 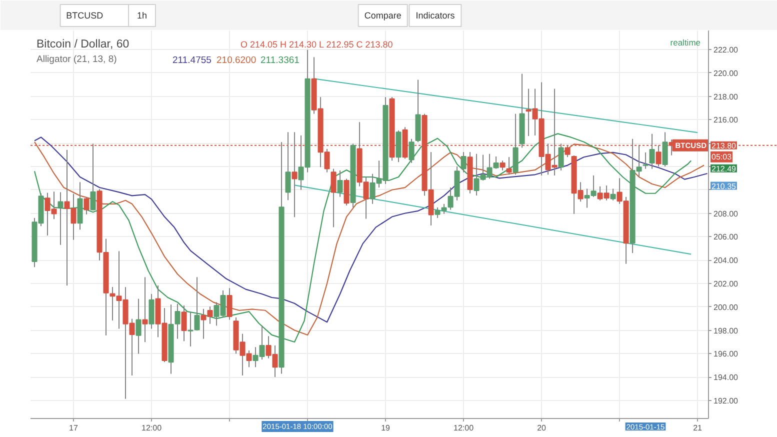 What do you see at coordinates (726, 120) in the screenshot?
I see `y-tick-label: 216.00` at bounding box center [726, 120].